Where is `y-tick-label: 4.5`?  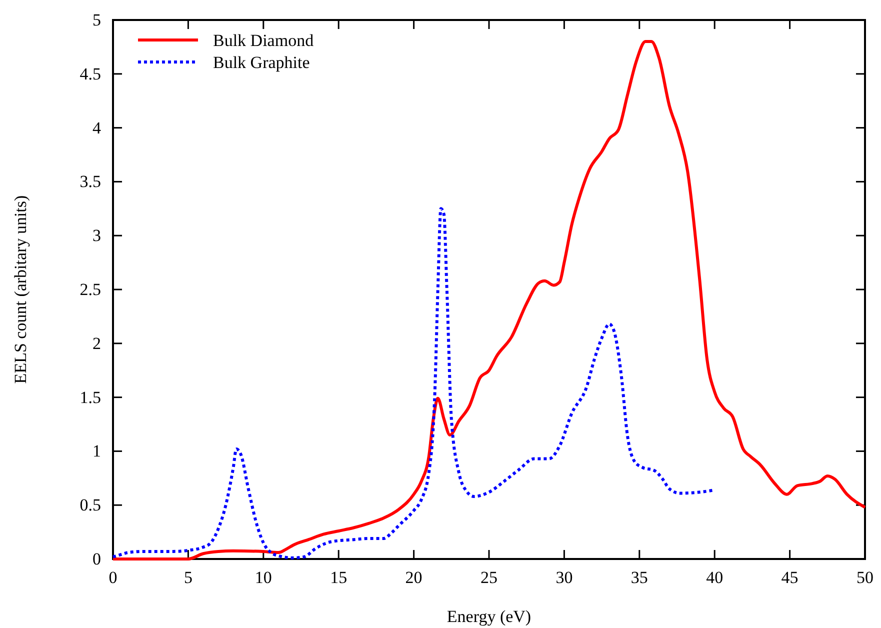
y-tick-label: 4.5 is located at coordinates (90, 74).